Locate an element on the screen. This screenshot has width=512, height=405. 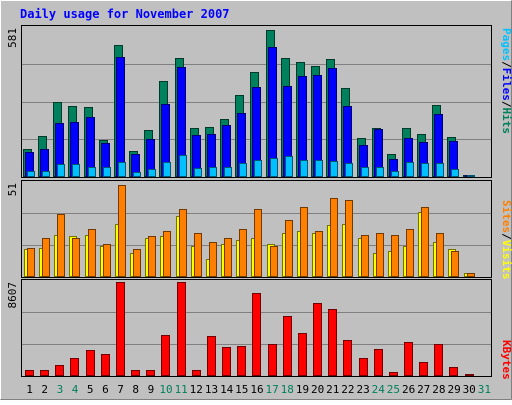
day-label-12: 12 is located at coordinates (196, 389).